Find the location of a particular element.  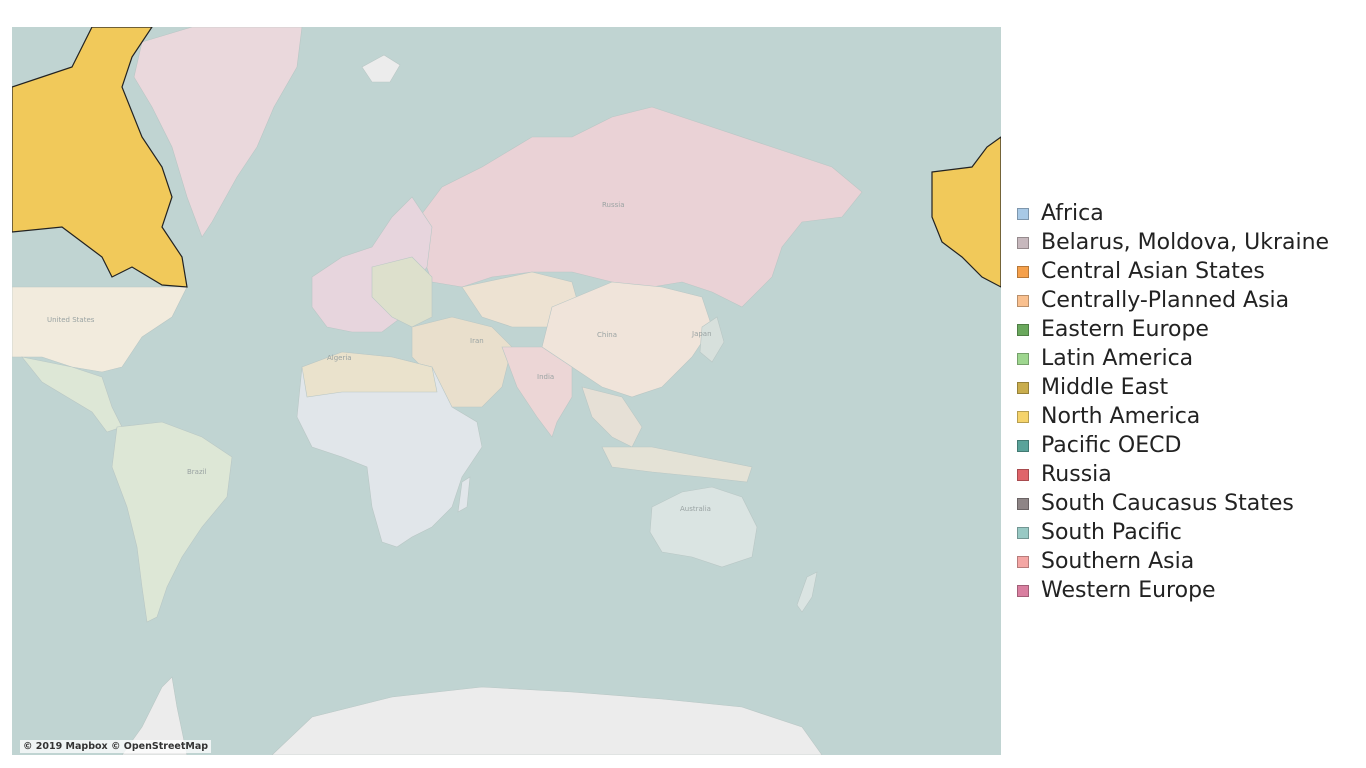

legend-label: Latin America is located at coordinates (1117, 358).